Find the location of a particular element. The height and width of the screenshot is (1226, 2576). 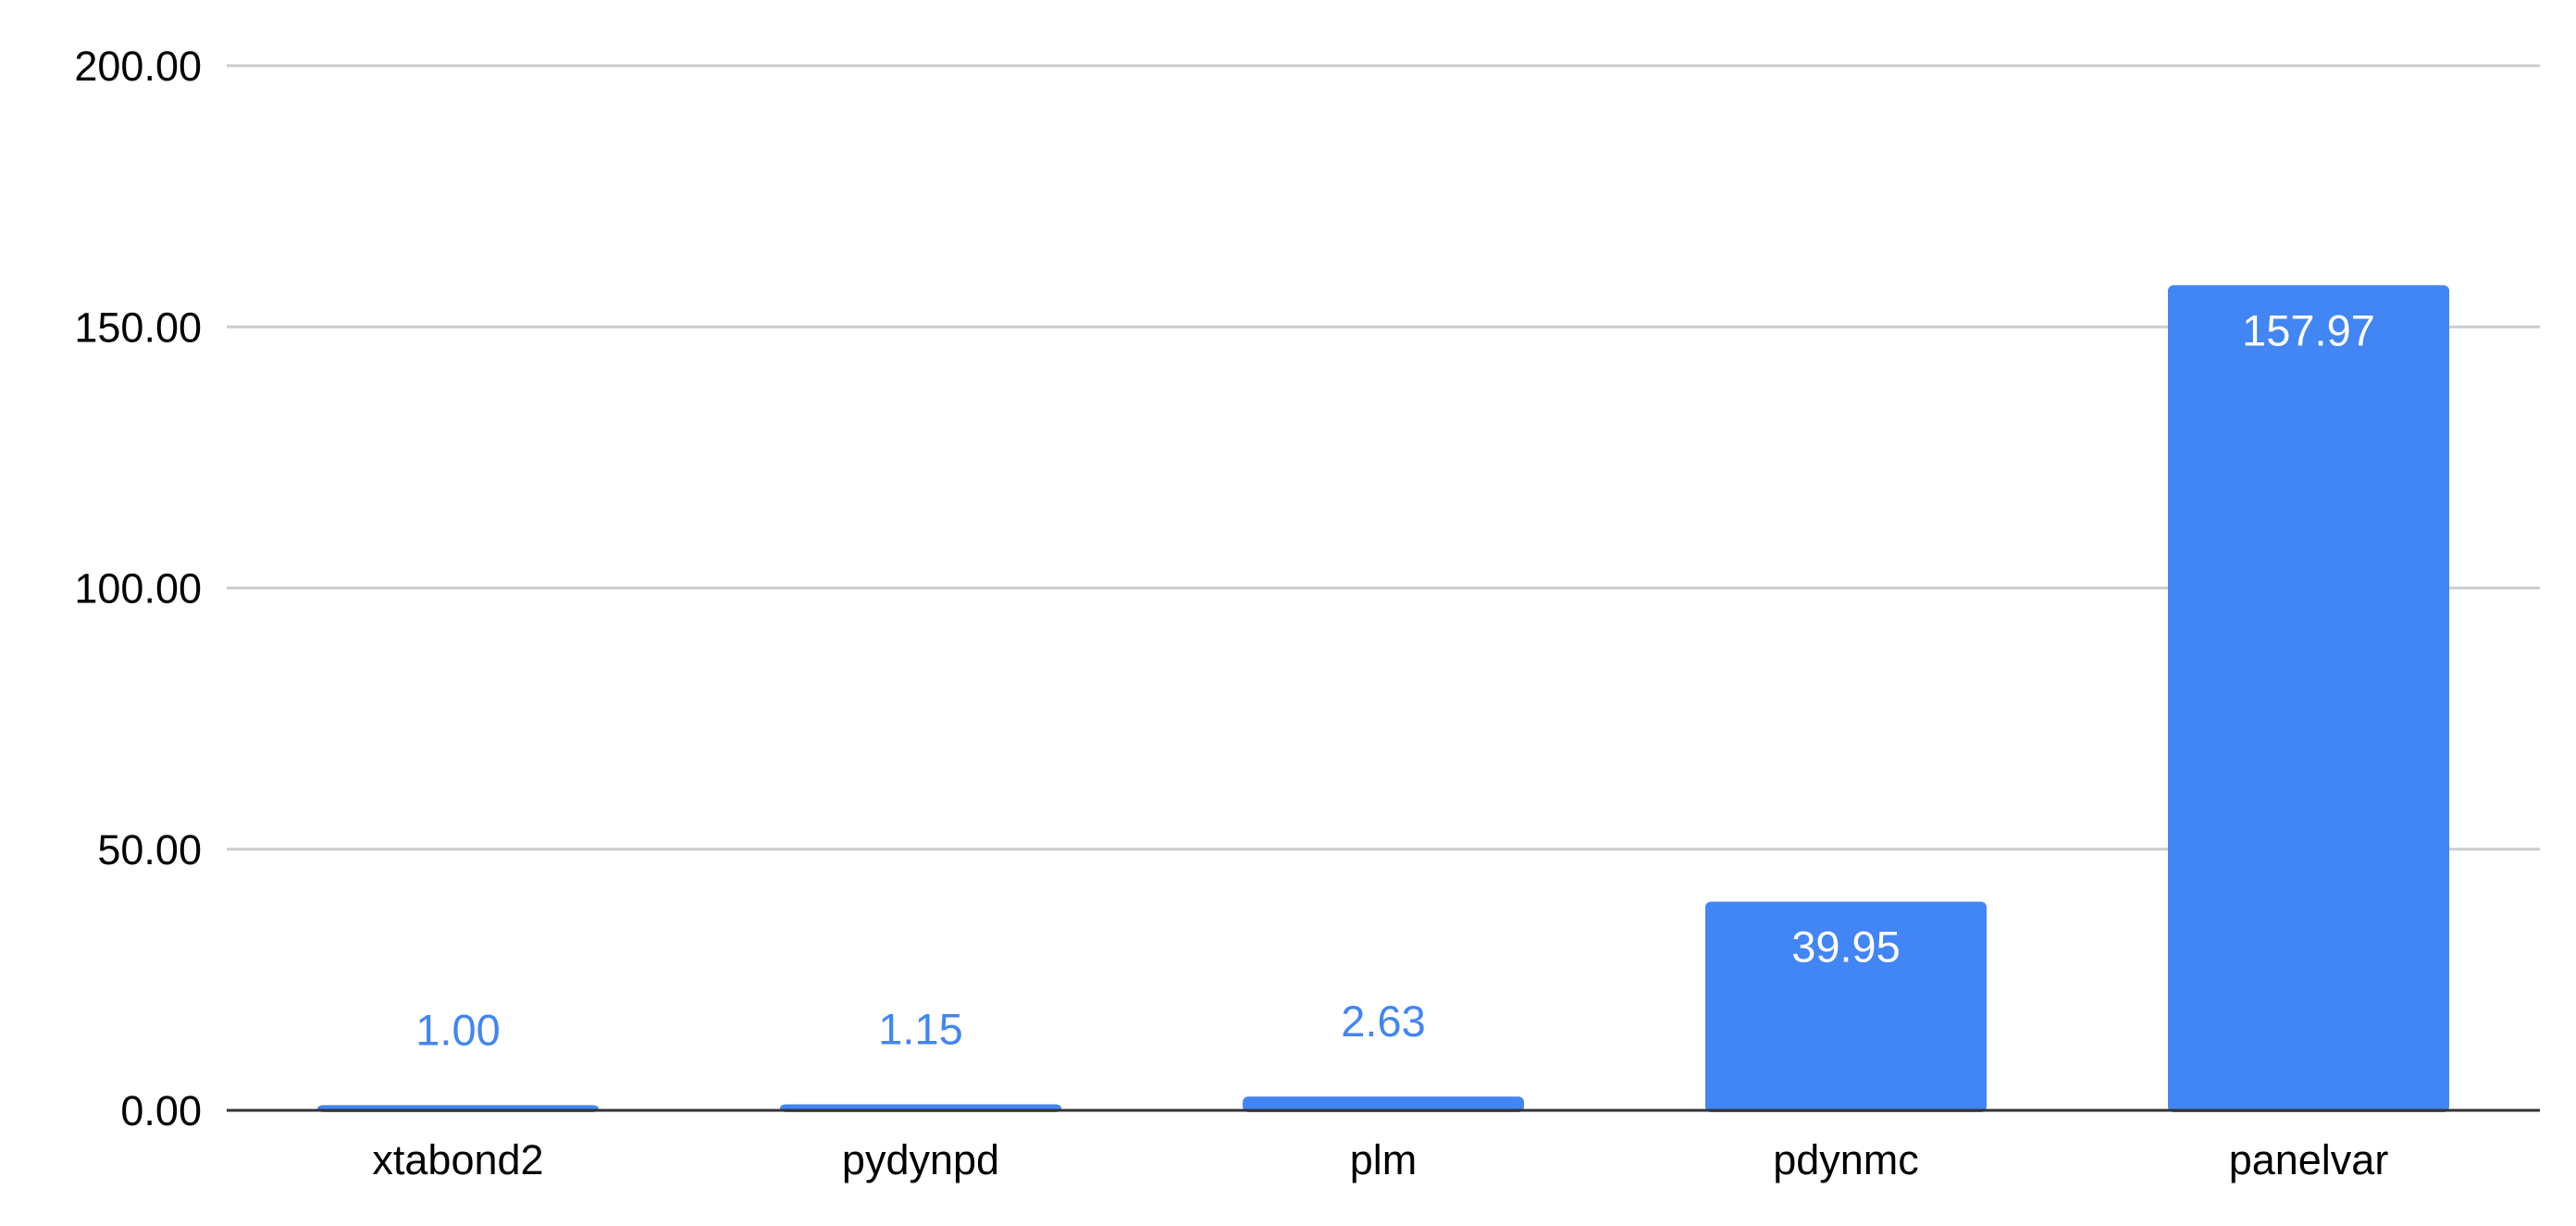

x-axis-ticks: xtabond2 pydynpd plm pdynmc panelvar is located at coordinates (1380, 1159).